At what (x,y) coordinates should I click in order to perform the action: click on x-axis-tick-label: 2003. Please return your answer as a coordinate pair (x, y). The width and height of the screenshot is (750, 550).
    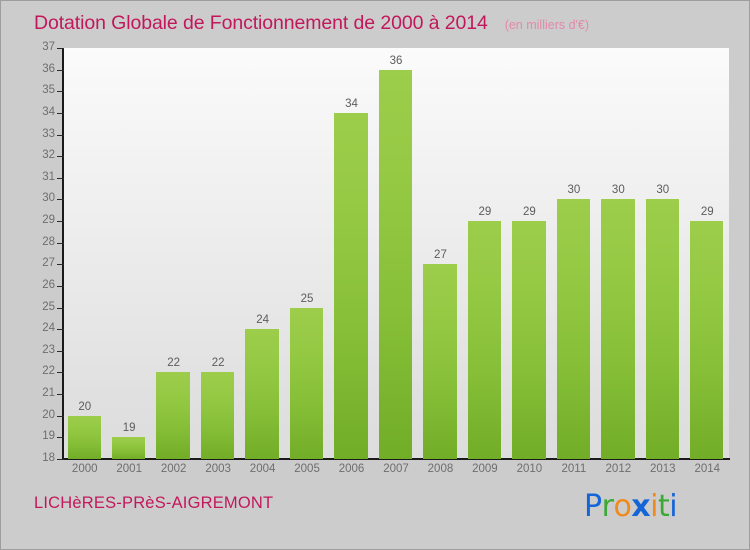
    Looking at the image, I should click on (218, 469).